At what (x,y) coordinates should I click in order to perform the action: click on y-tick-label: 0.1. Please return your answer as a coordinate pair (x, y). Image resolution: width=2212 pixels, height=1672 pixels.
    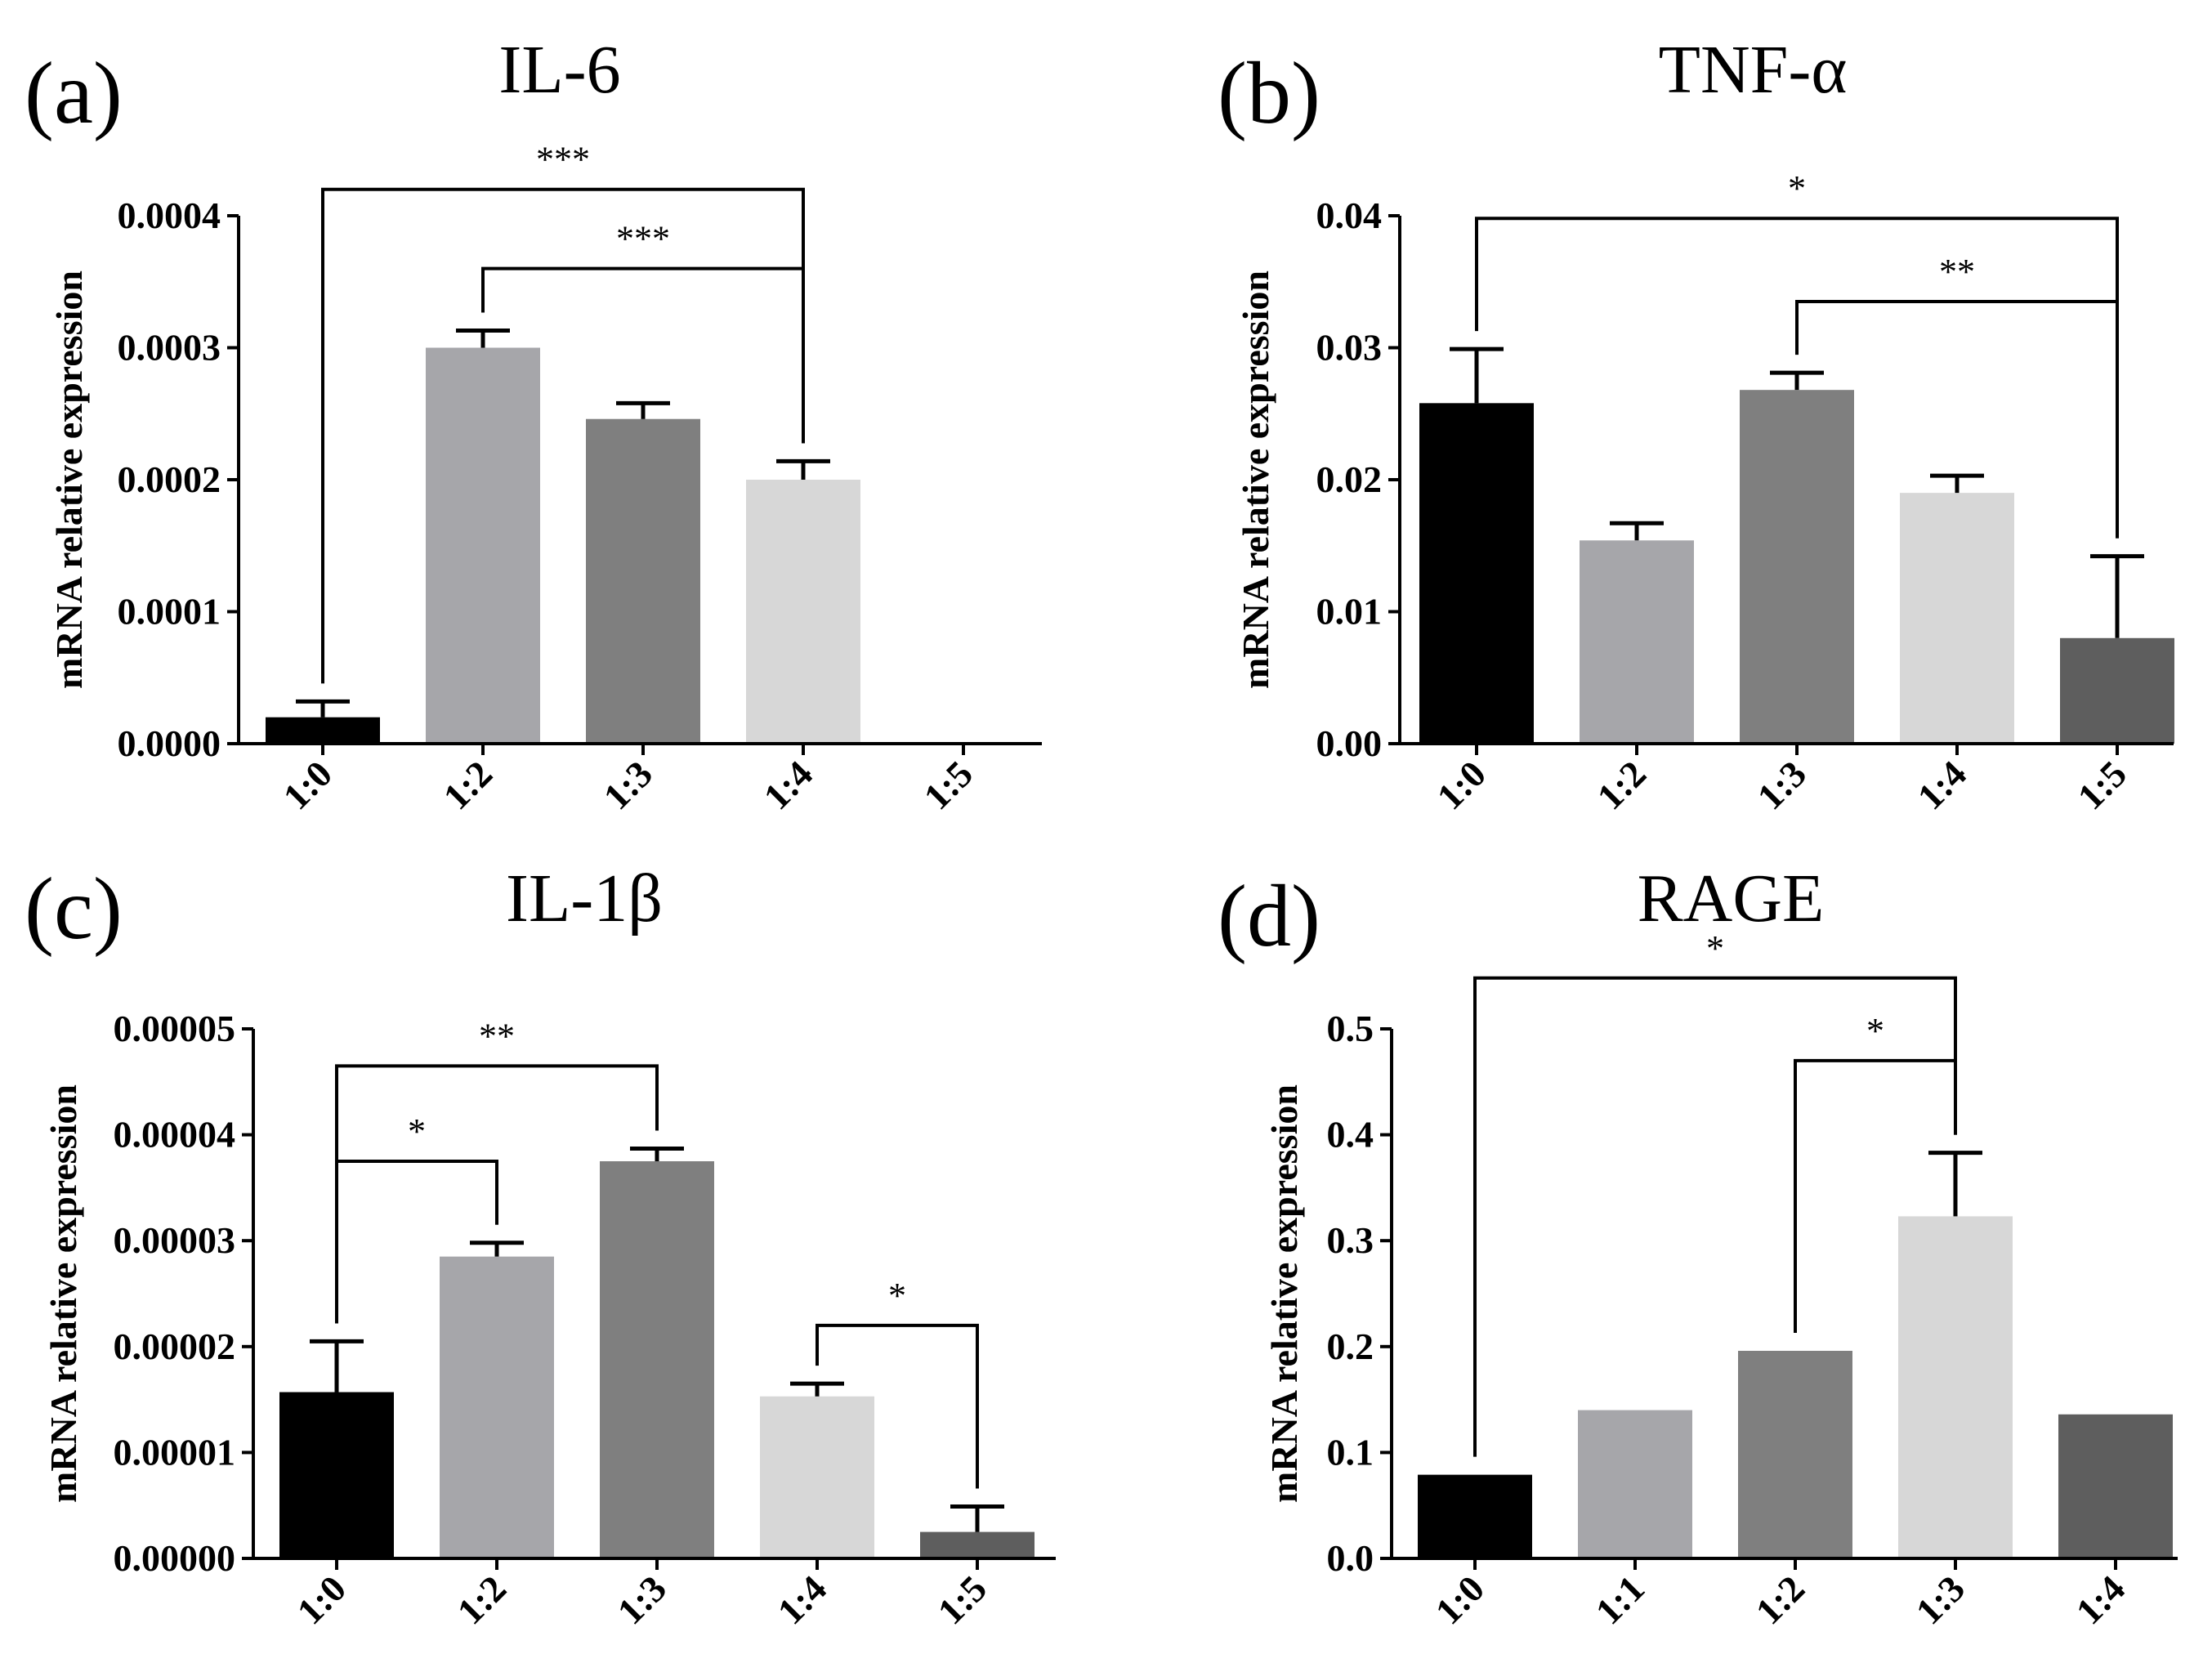
    Looking at the image, I should click on (1350, 1452).